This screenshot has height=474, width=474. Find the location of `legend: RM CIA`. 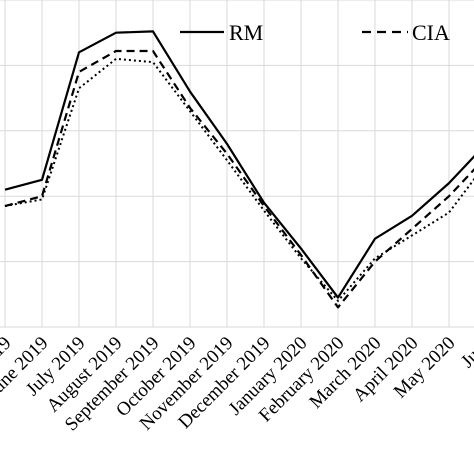

legend: RM CIA is located at coordinates (315, 32).